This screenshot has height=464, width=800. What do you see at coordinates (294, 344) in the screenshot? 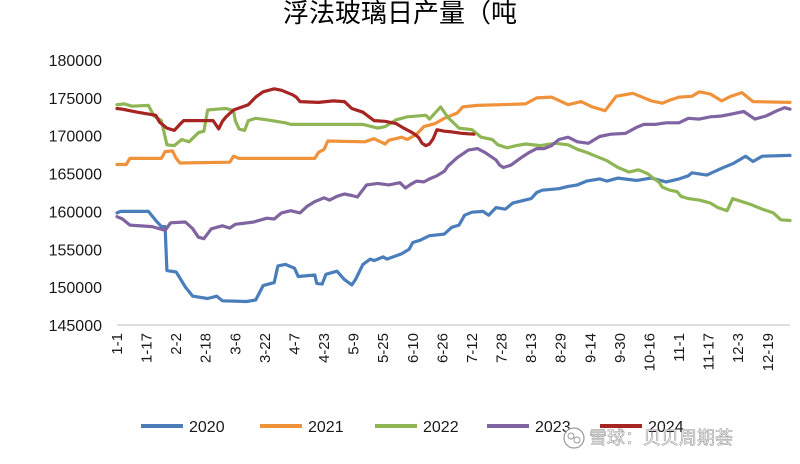
I see `x-tick-label: 4-7` at bounding box center [294, 344].